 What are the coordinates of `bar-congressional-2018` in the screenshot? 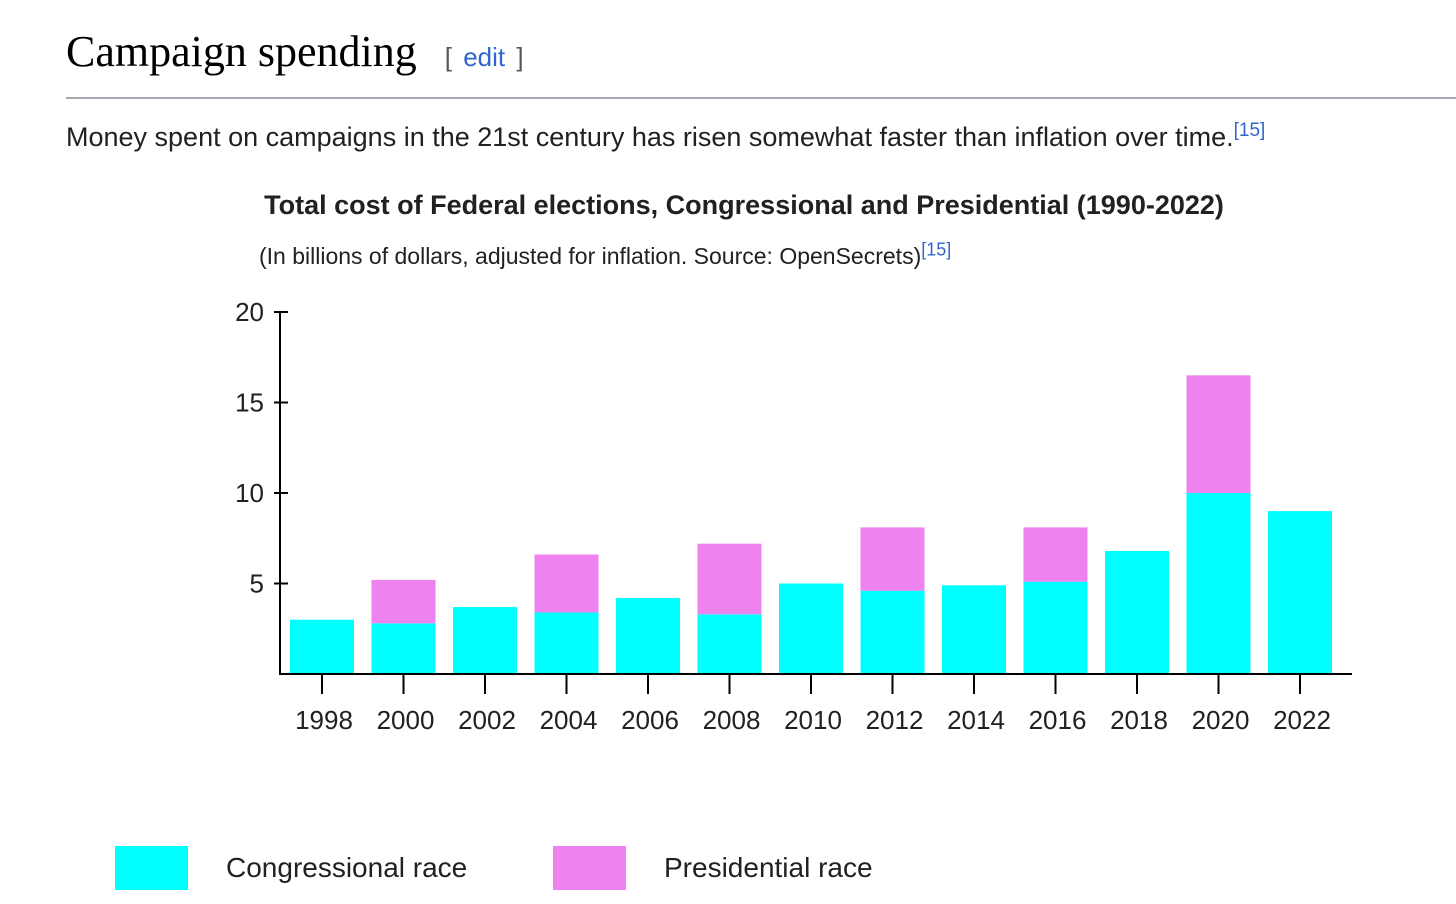 It's located at (1137, 612).